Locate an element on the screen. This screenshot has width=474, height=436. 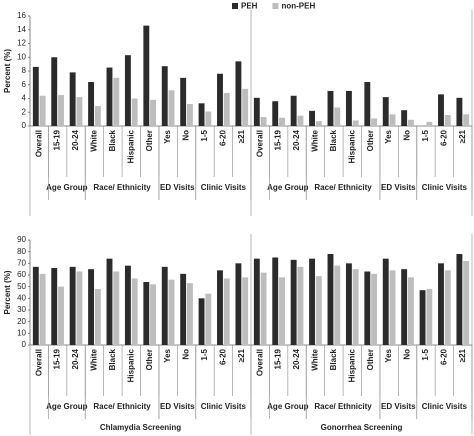
y-tick-label: 60 is located at coordinates (21, 274).